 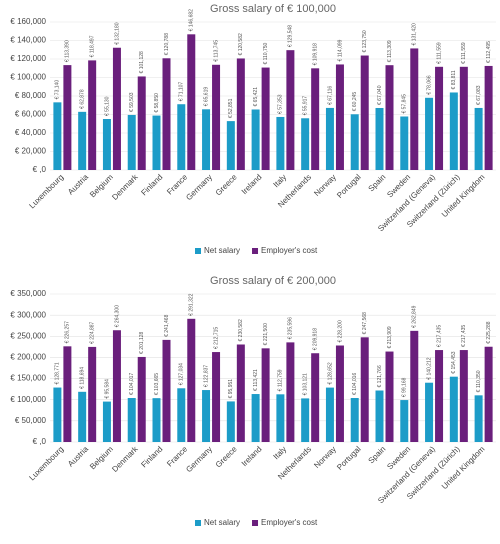 What do you see at coordinates (390, 51) in the screenshot?
I see `value-label: € 113,309` at bounding box center [390, 51].